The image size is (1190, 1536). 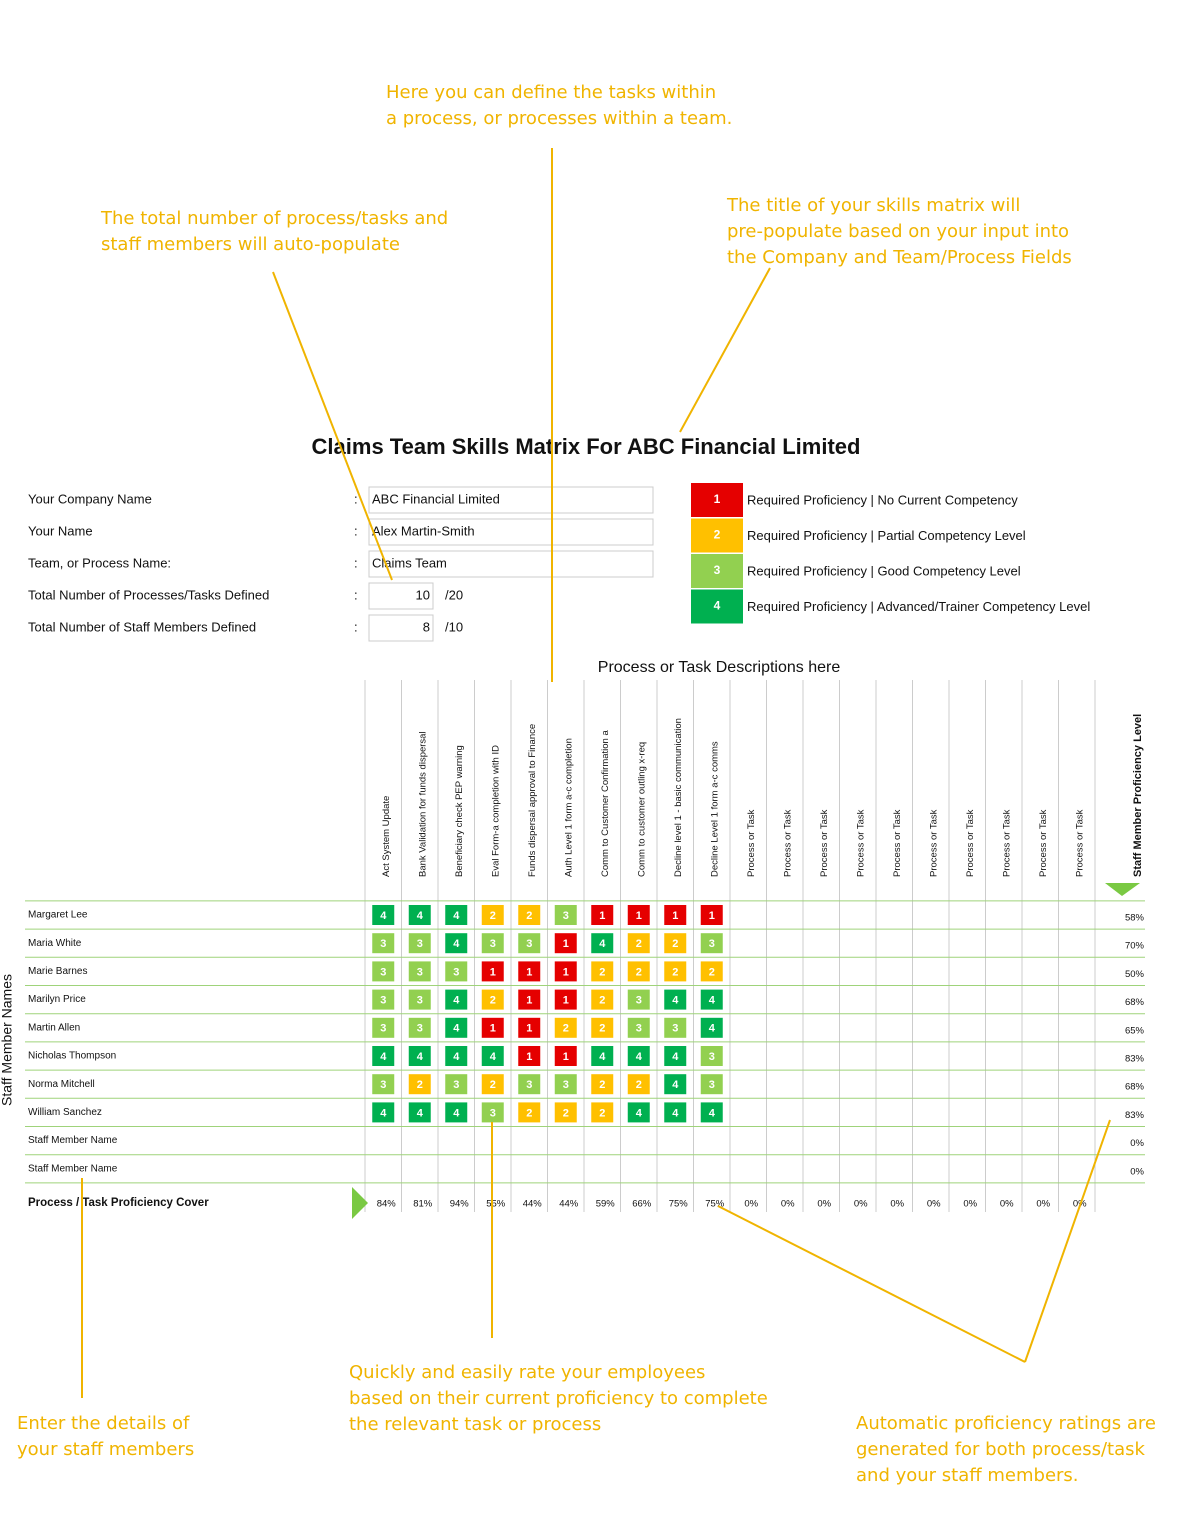 What do you see at coordinates (423, 1204) in the screenshot?
I see `cover-value: 81%` at bounding box center [423, 1204].